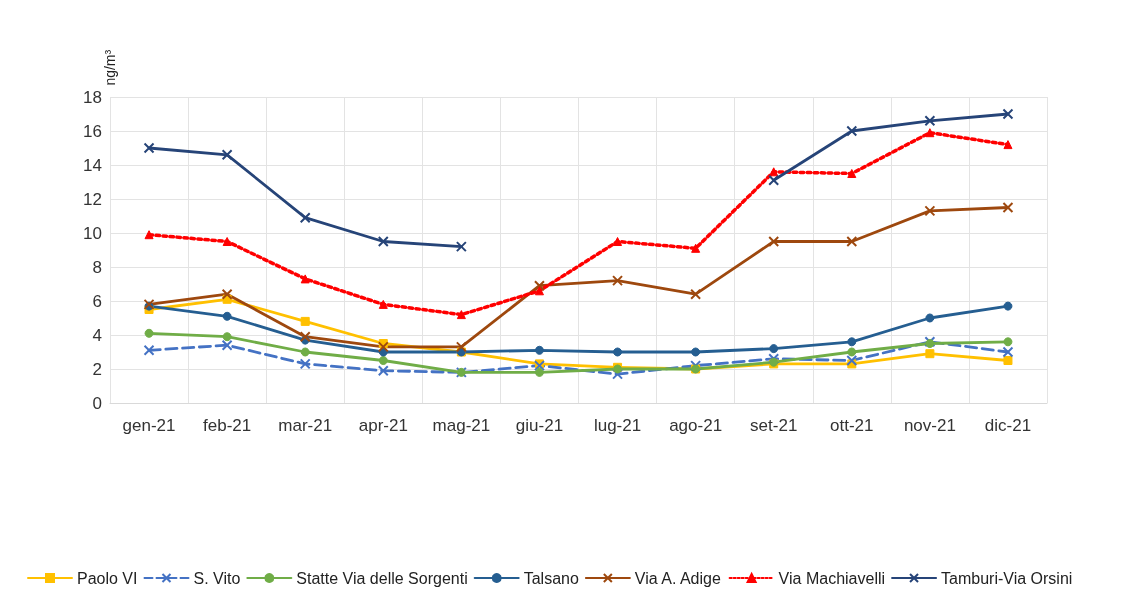 This screenshot has width=1129, height=595. I want to click on legend-label: Via Machiavelli, so click(832, 578).